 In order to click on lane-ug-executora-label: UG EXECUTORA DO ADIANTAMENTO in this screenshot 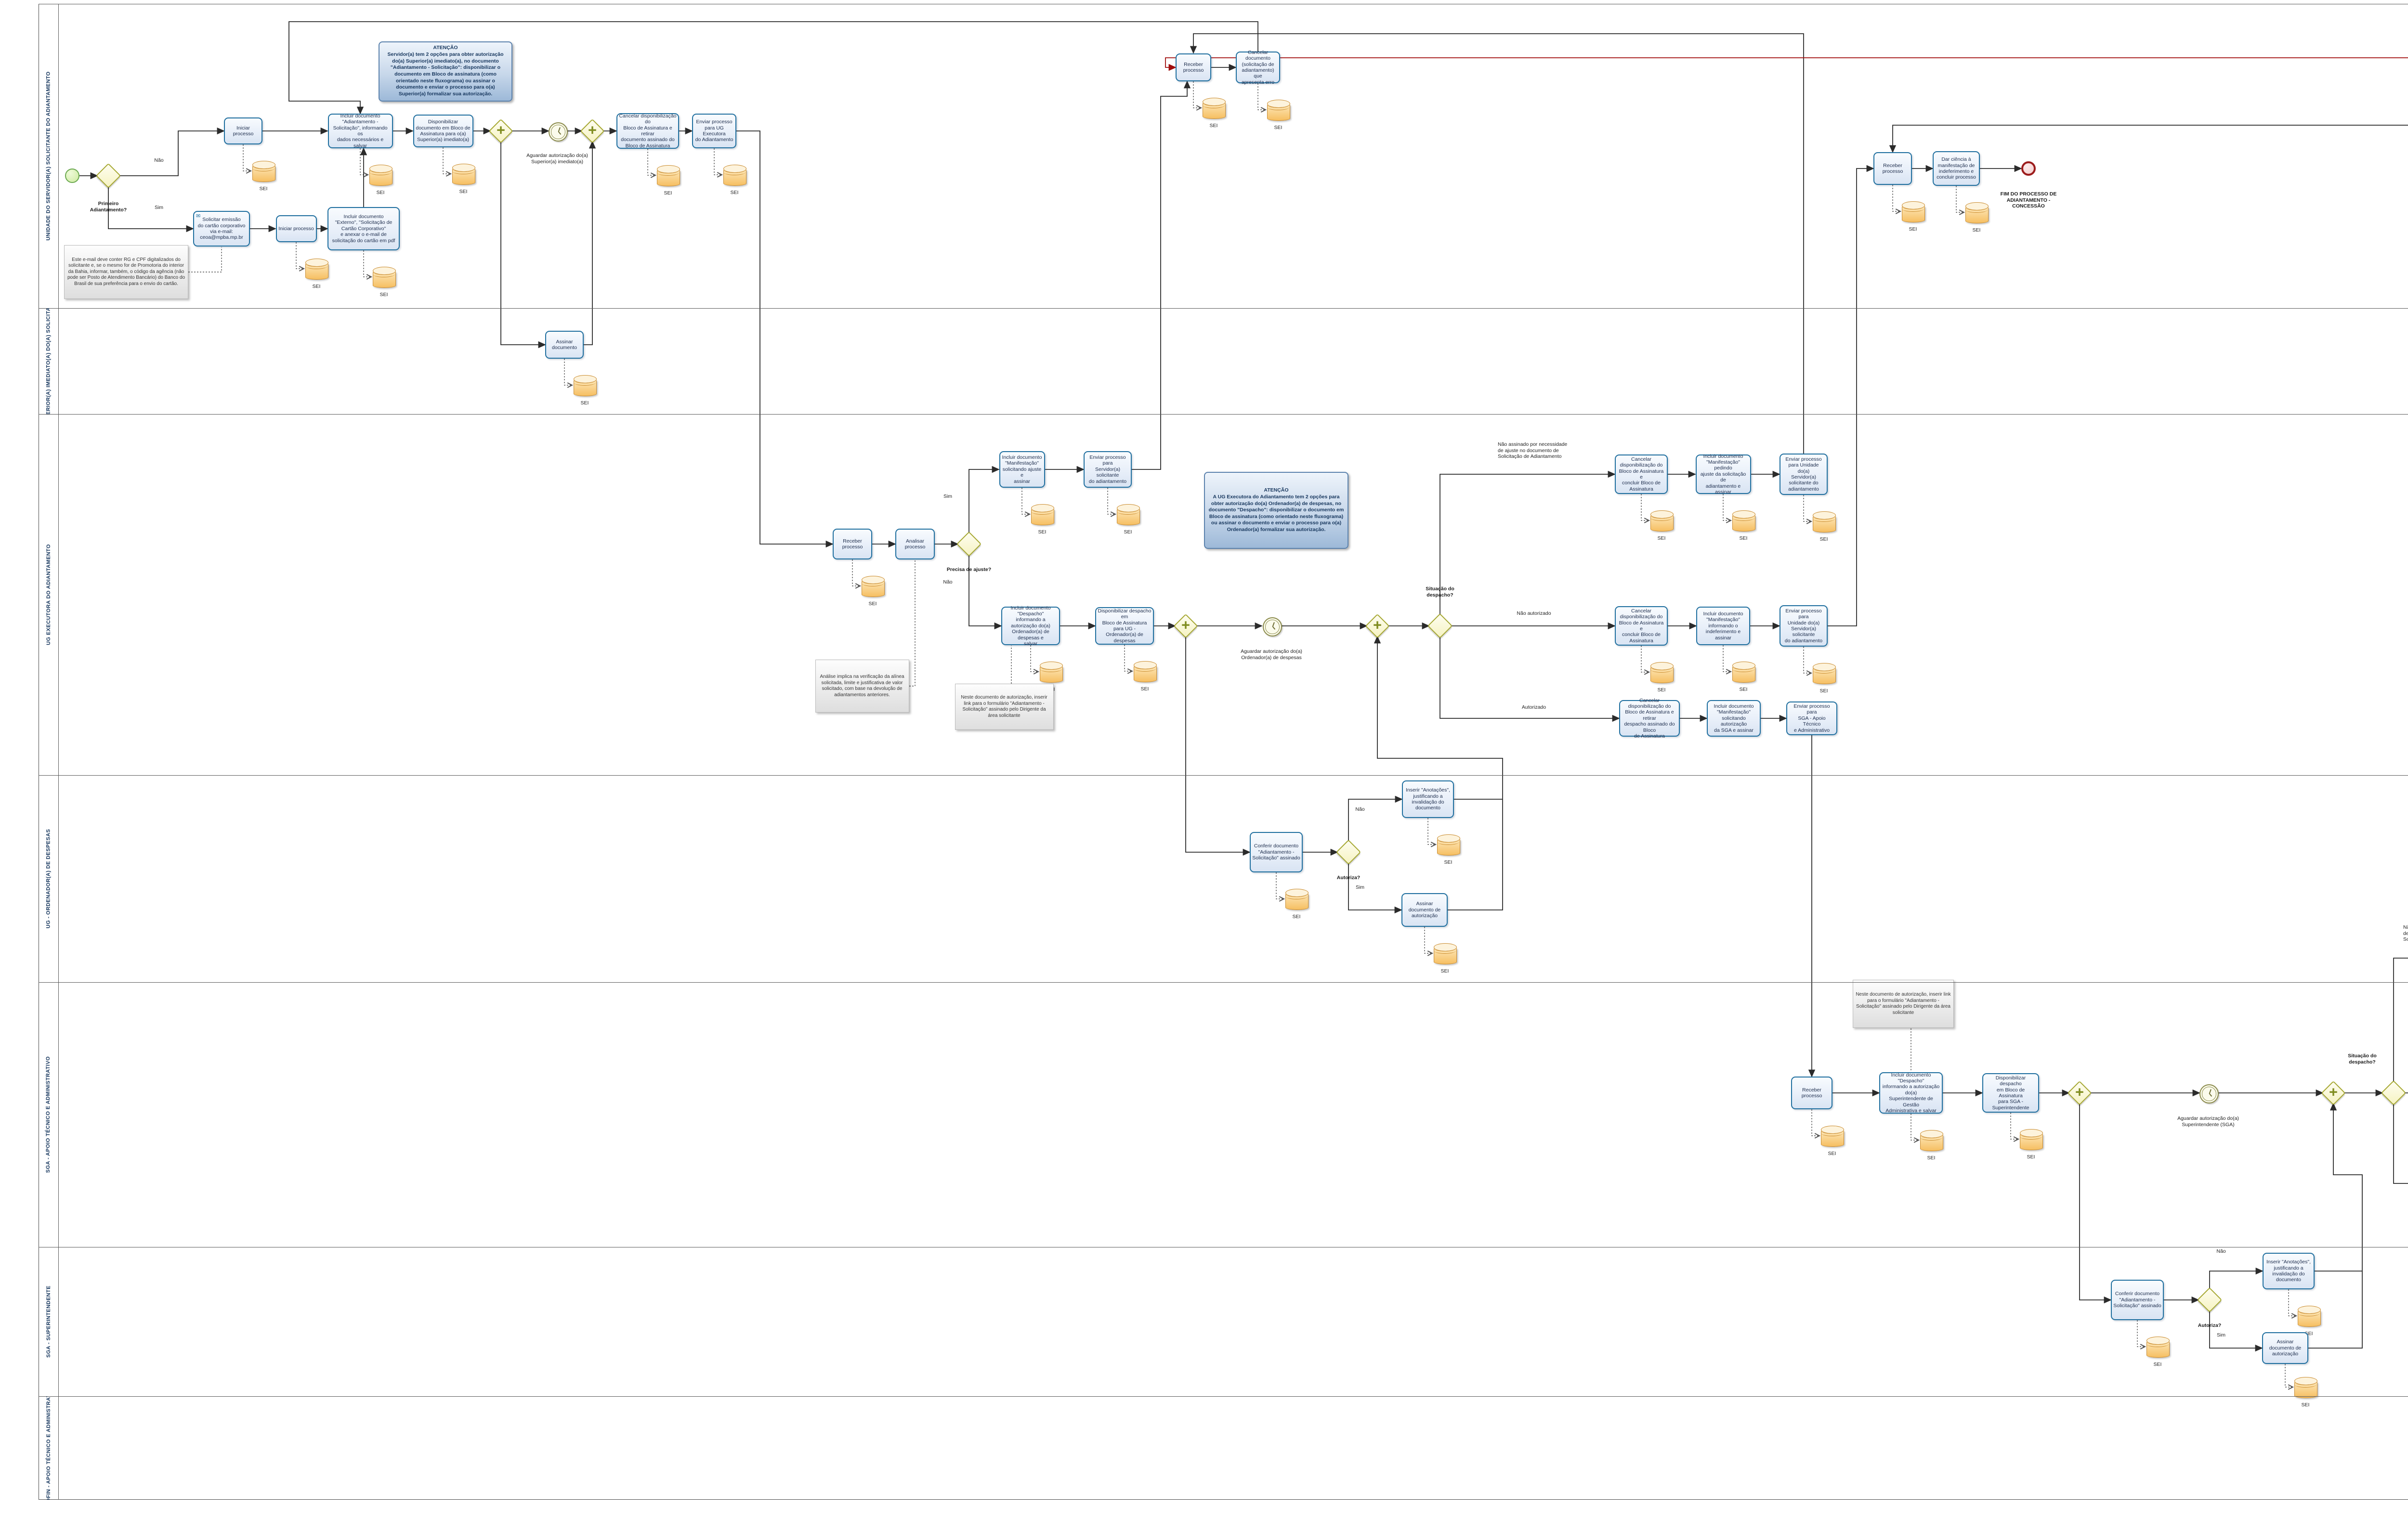, I will do `click(49, 595)`.